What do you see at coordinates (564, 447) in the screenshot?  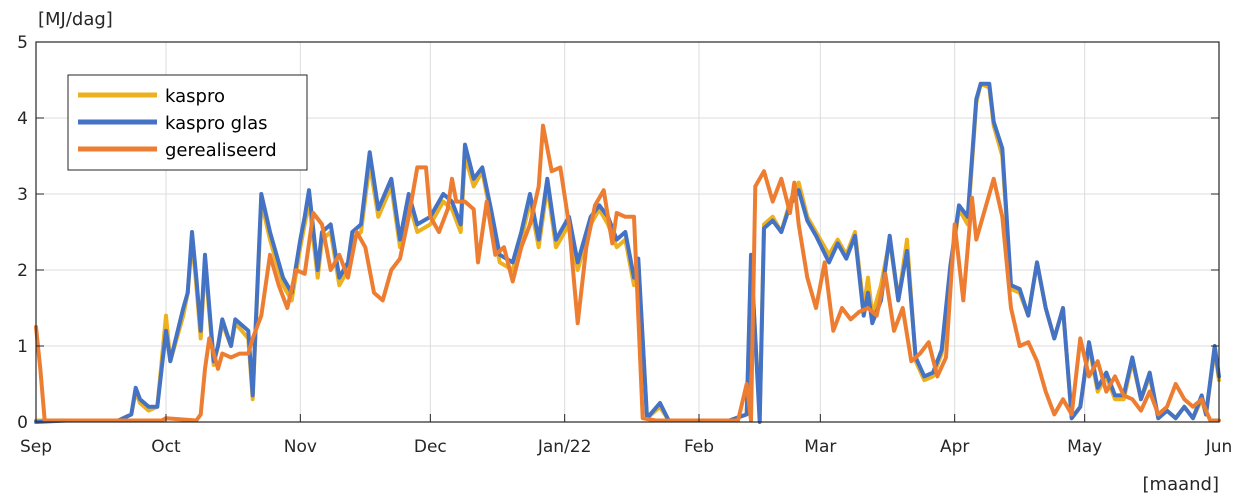 I see `x-tick-label: Jan/22` at bounding box center [564, 447].